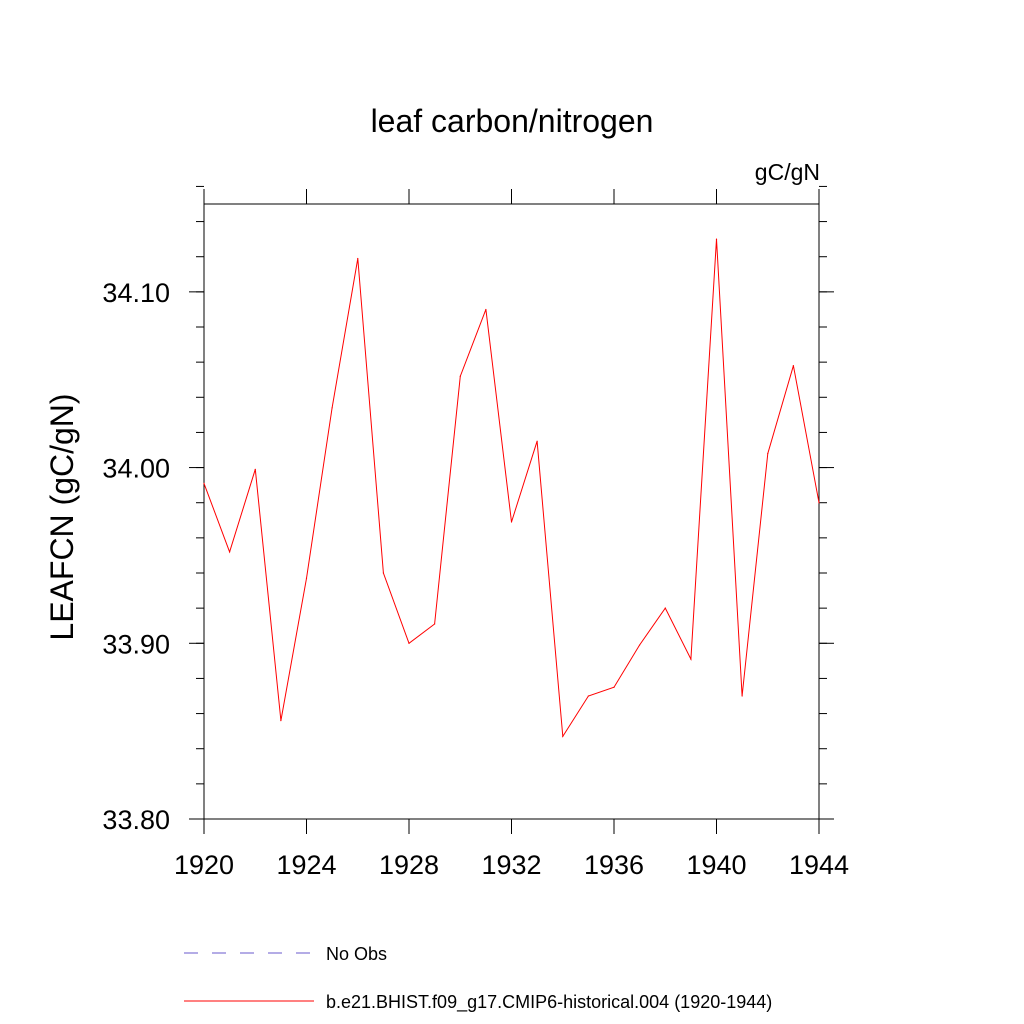 This screenshot has height=1024, width=1024. What do you see at coordinates (614, 865) in the screenshot?
I see `x-tick-label: 1936` at bounding box center [614, 865].